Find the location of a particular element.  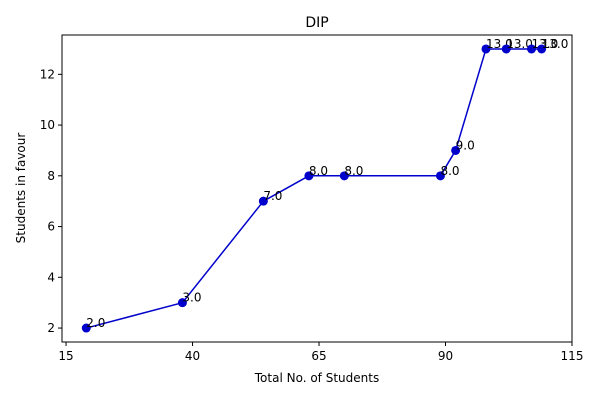

y-axis-label: Students in favour is located at coordinates (21, 188).